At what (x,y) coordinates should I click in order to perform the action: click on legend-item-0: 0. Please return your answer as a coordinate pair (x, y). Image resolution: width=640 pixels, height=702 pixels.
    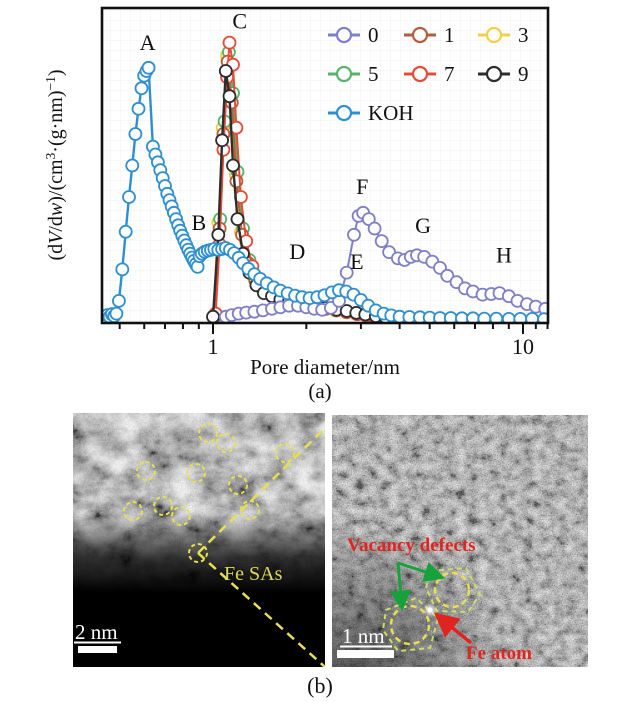
    Looking at the image, I should click on (353, 35).